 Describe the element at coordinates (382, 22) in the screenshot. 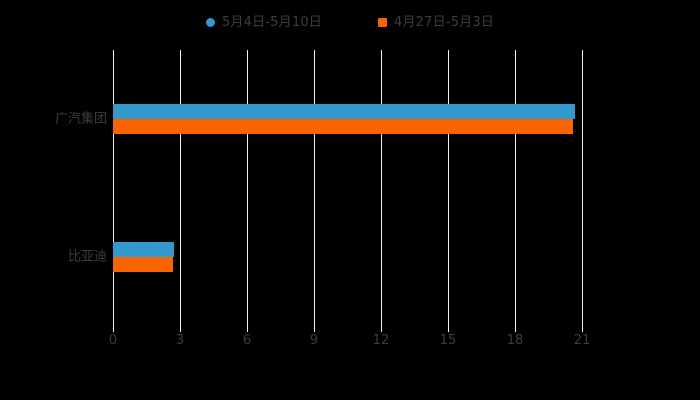

I see `legend-marker-square-icon` at that location.